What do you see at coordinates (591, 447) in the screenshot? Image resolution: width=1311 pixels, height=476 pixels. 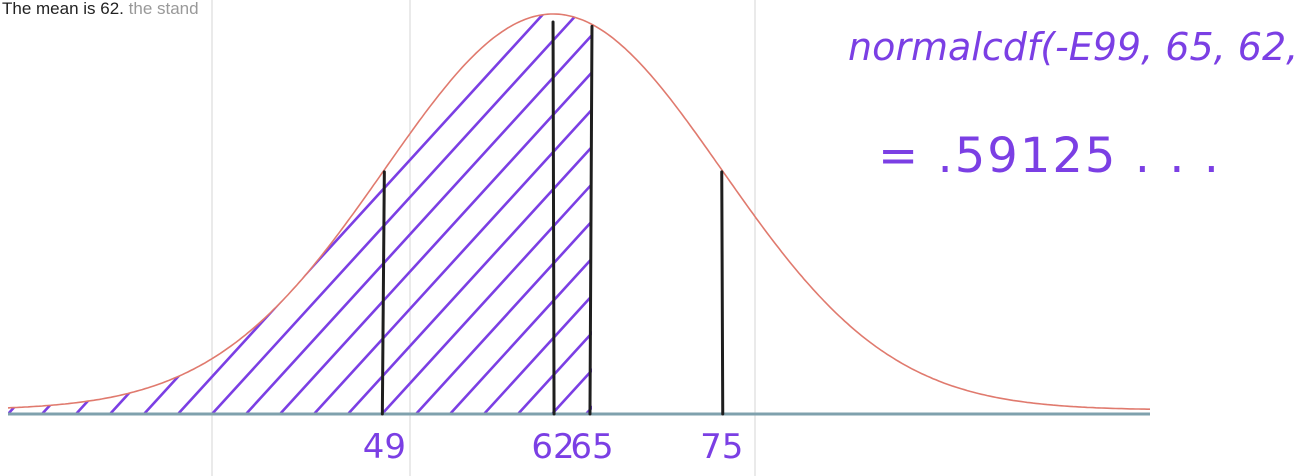 I see `value-label-65: 65` at bounding box center [591, 447].